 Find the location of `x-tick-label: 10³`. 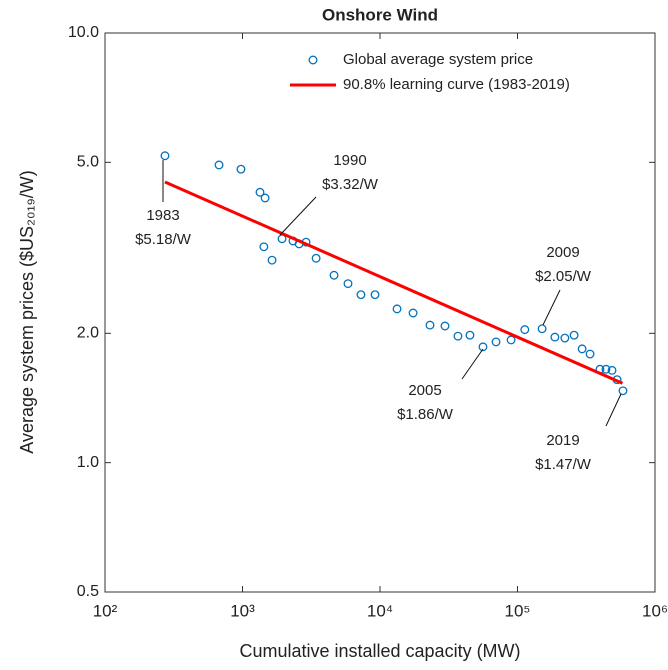

x-tick-label: 10³ is located at coordinates (242, 610).